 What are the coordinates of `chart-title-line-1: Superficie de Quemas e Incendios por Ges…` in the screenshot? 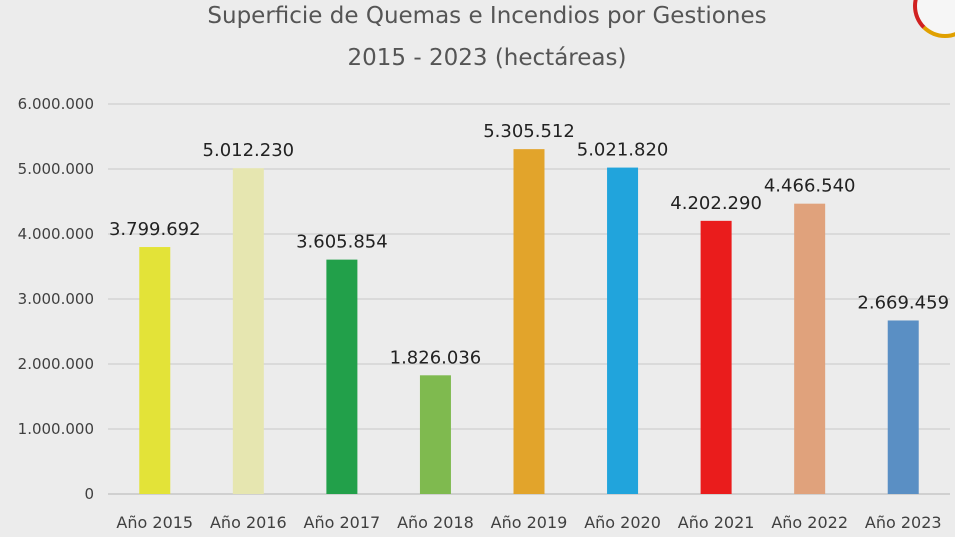 It's located at (486, 16).